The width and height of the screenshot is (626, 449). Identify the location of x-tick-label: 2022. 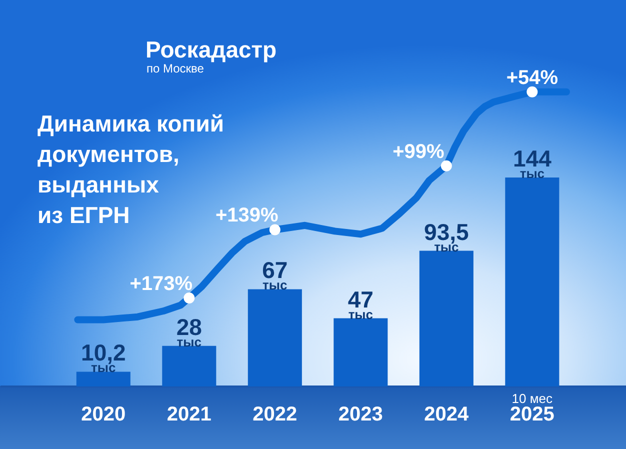
(275, 415).